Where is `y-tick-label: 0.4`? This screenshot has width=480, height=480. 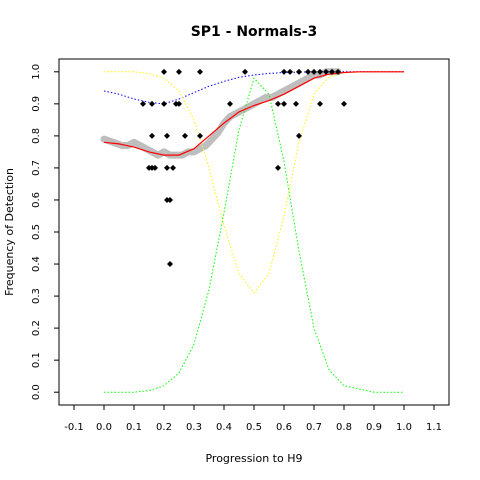 y-tick-label: 0.4 is located at coordinates (36, 264).